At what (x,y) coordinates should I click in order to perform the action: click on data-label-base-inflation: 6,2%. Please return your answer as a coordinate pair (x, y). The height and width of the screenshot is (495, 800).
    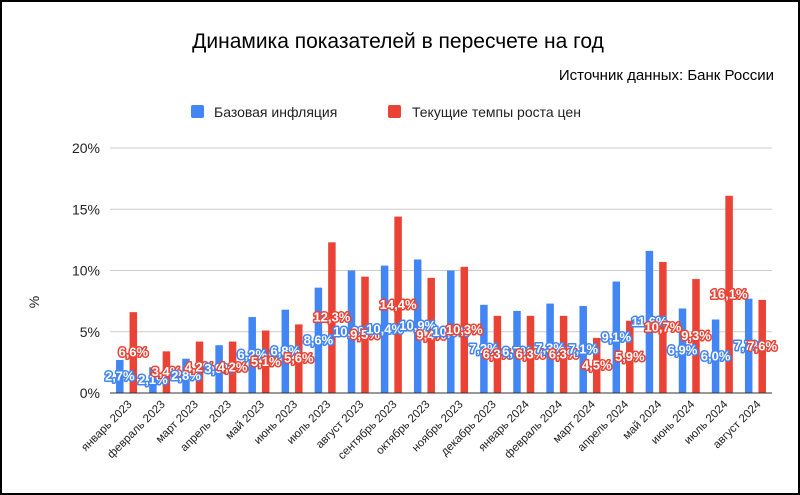
    Looking at the image, I should click on (252, 354).